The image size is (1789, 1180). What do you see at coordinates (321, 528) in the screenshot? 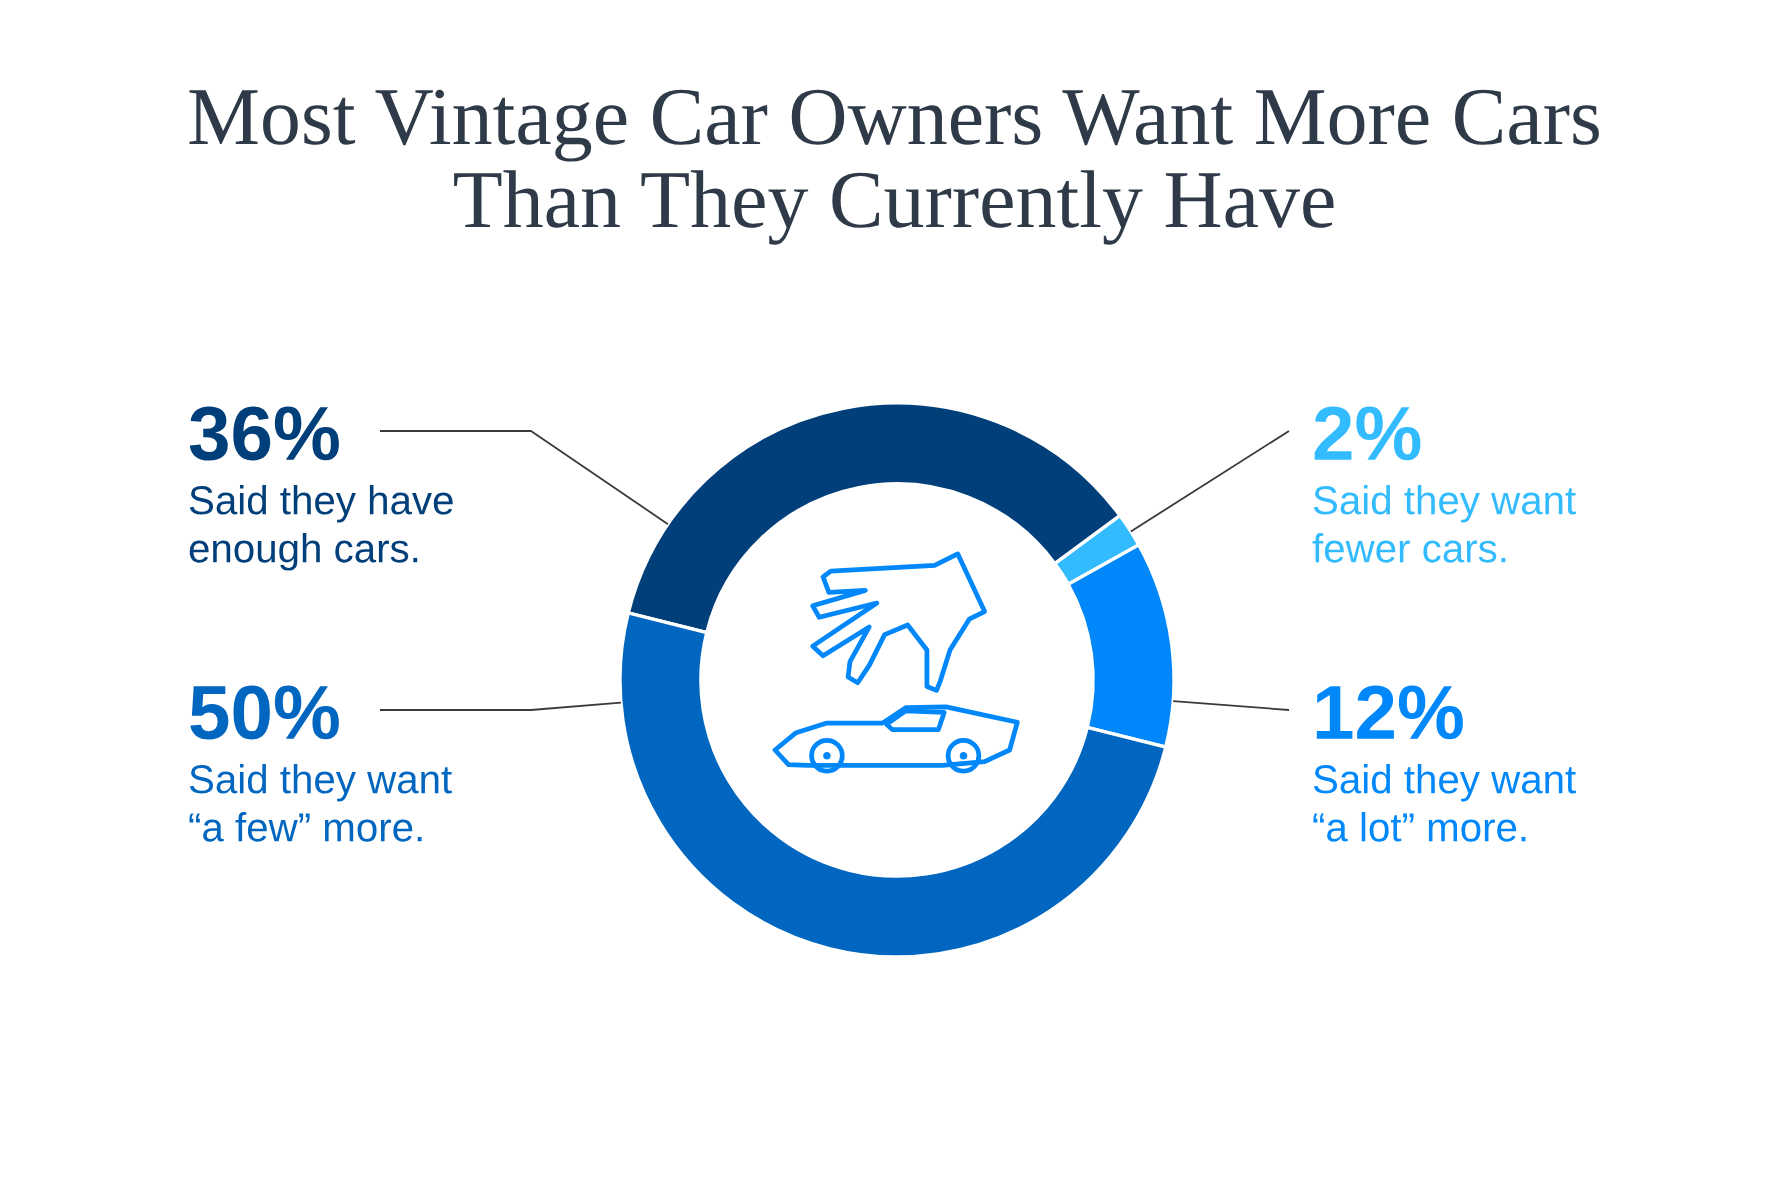
I see `slice-label: Said they have enough cars.` at bounding box center [321, 528].